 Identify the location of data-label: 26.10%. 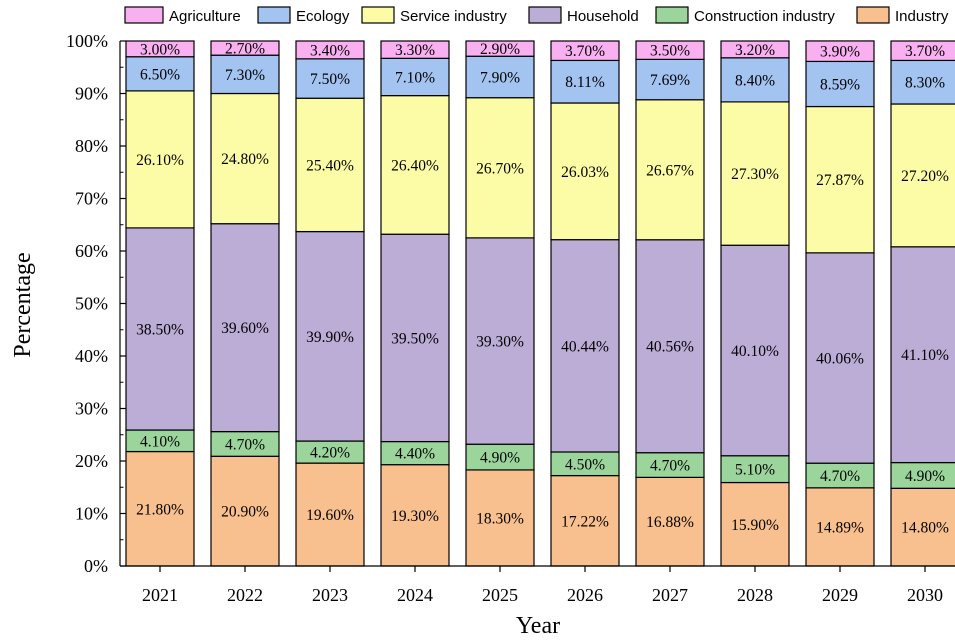
(160, 160).